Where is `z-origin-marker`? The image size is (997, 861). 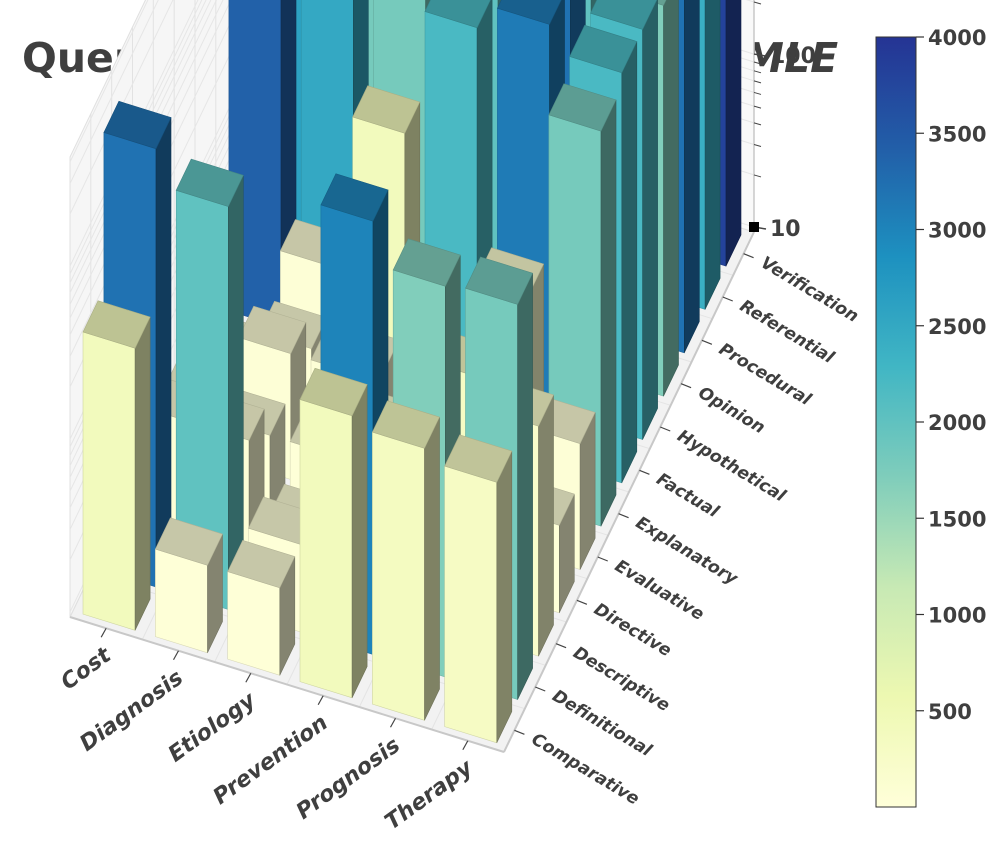
z-origin-marker is located at coordinates (754, 227).